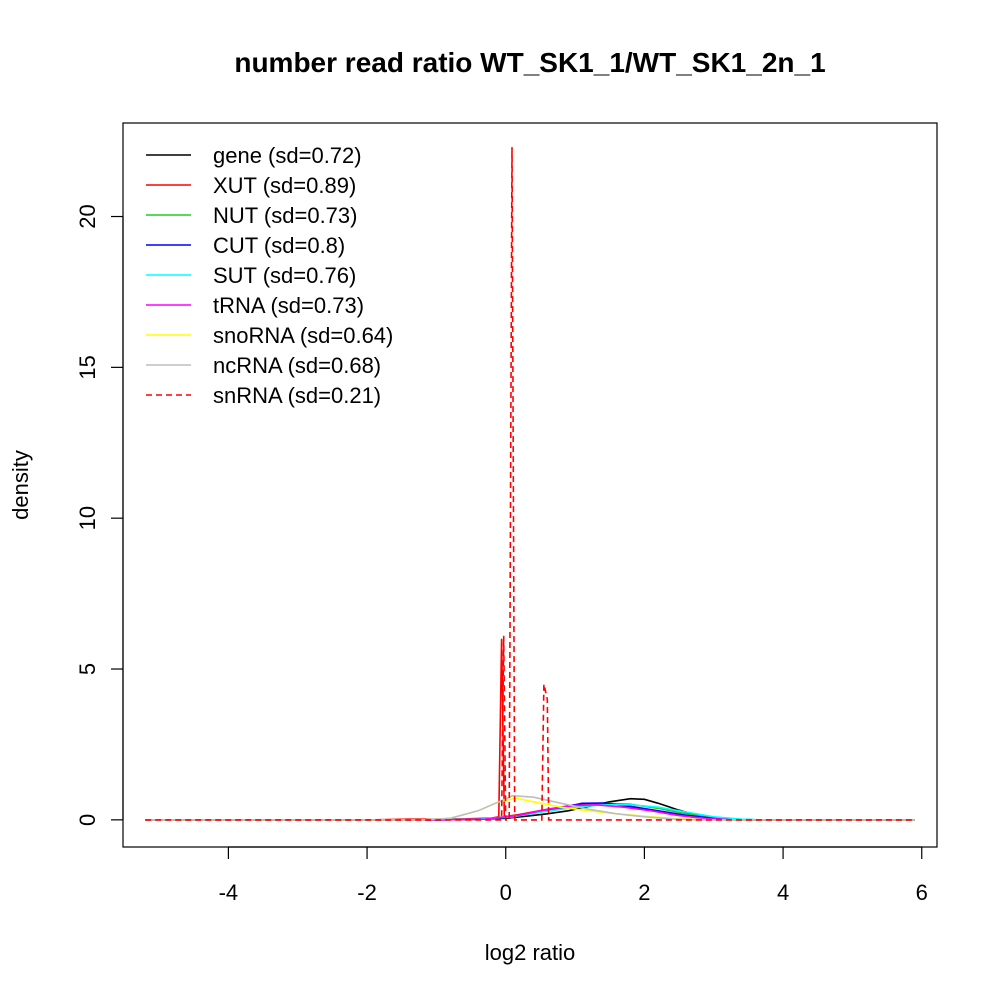 The width and height of the screenshot is (1000, 1000). Describe the element at coordinates (783, 892) in the screenshot. I see `x-tick-label: 4` at that location.